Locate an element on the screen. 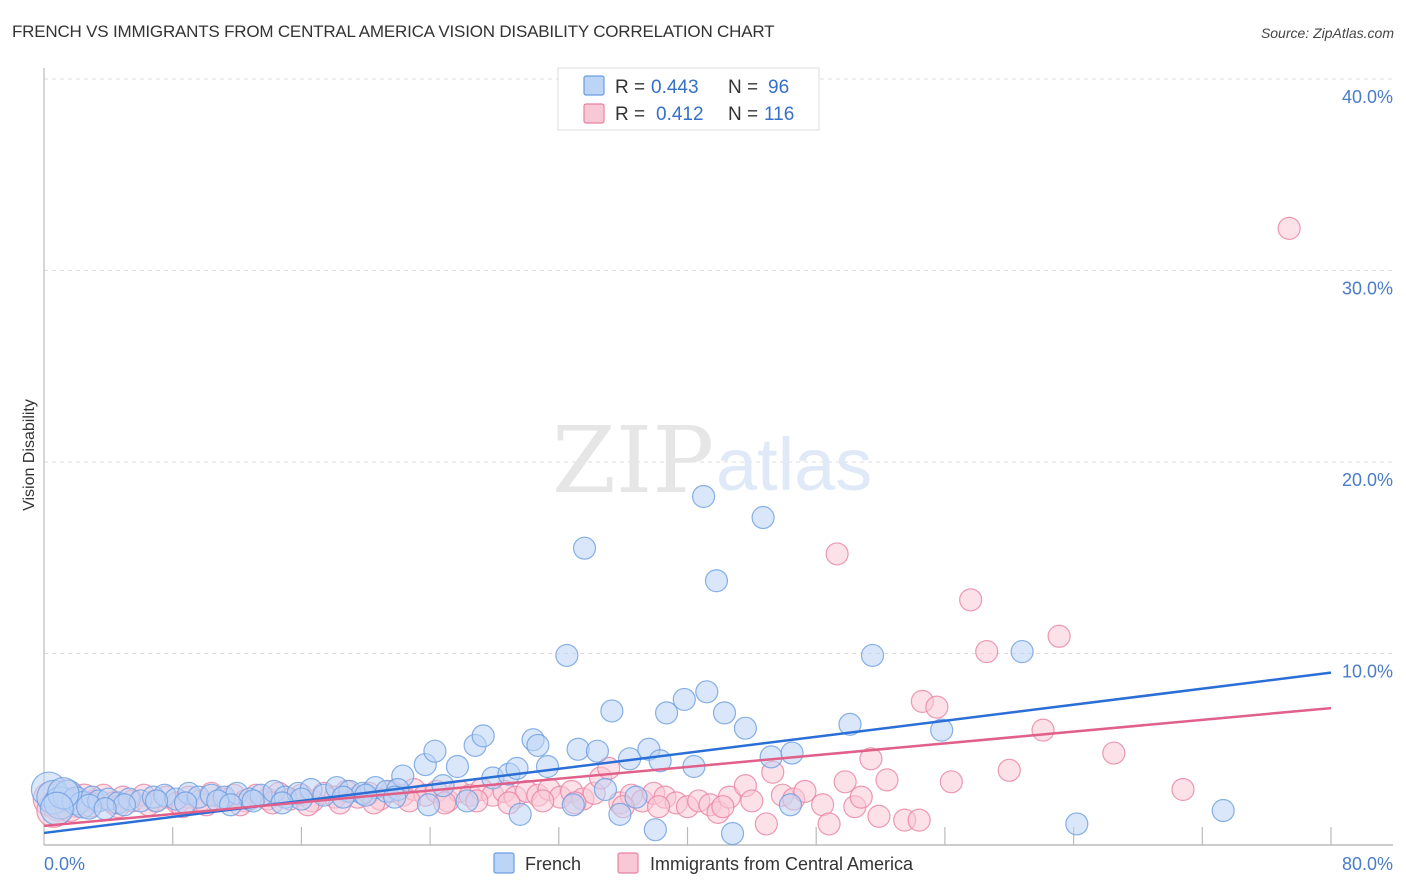 The image size is (1406, 892). legend-box: R = 0.443 N = 96 R = 0.412 N = 116 is located at coordinates (688, 99).